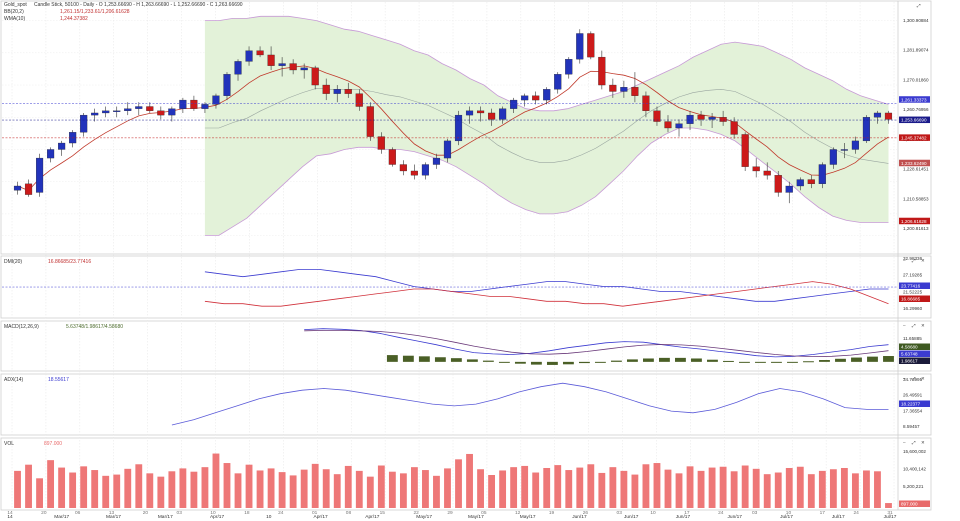 The height and width of the screenshot is (521, 960). What do you see at coordinates (14, 19) in the screenshot?
I see `wma-label: WMA(10)` at bounding box center [14, 19].